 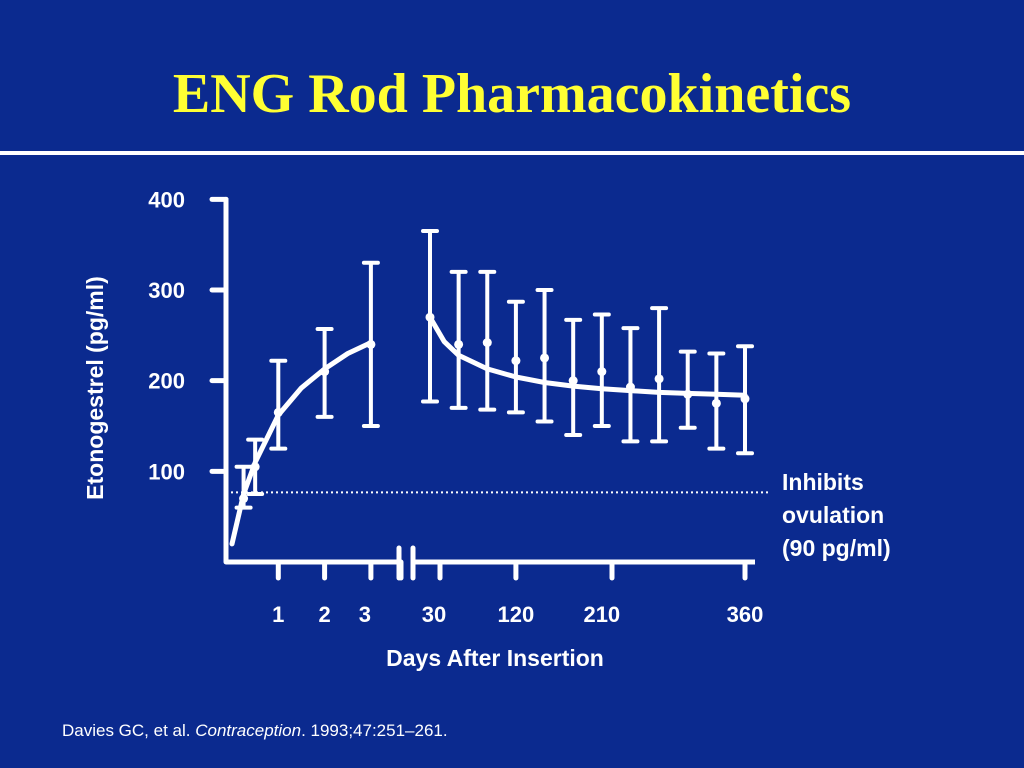 I want to click on y-axis-label: Etonogestrel (pg/ml), so click(x=95, y=388).